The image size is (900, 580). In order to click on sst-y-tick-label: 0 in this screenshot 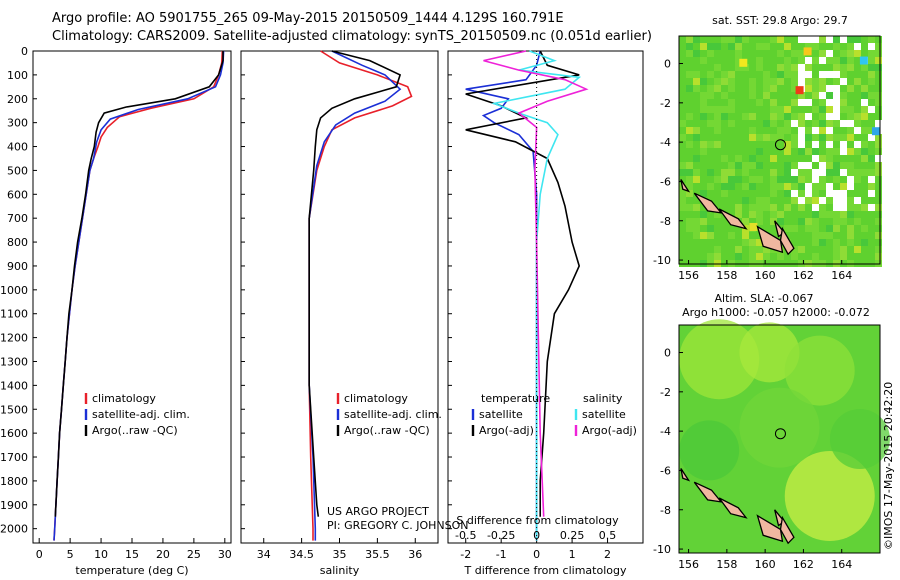, I will do `click(667, 64)`.